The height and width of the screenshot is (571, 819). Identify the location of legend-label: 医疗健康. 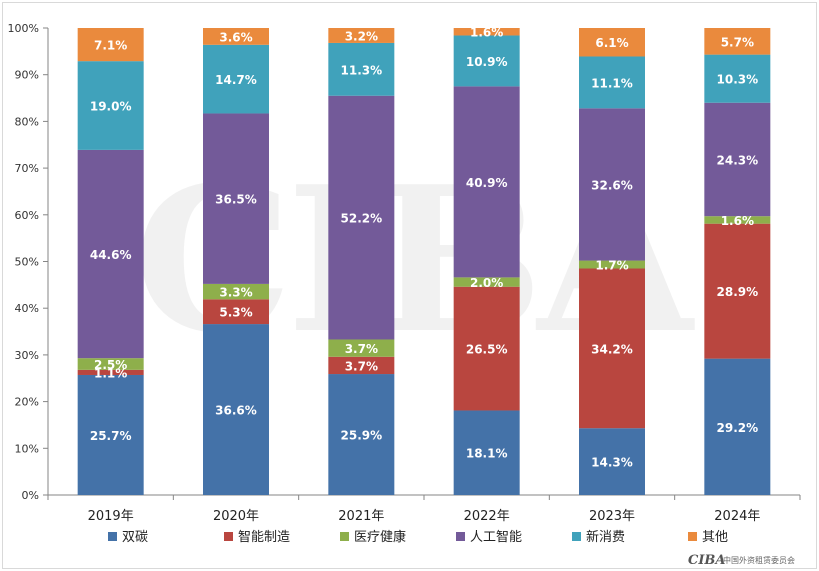
(380, 537).